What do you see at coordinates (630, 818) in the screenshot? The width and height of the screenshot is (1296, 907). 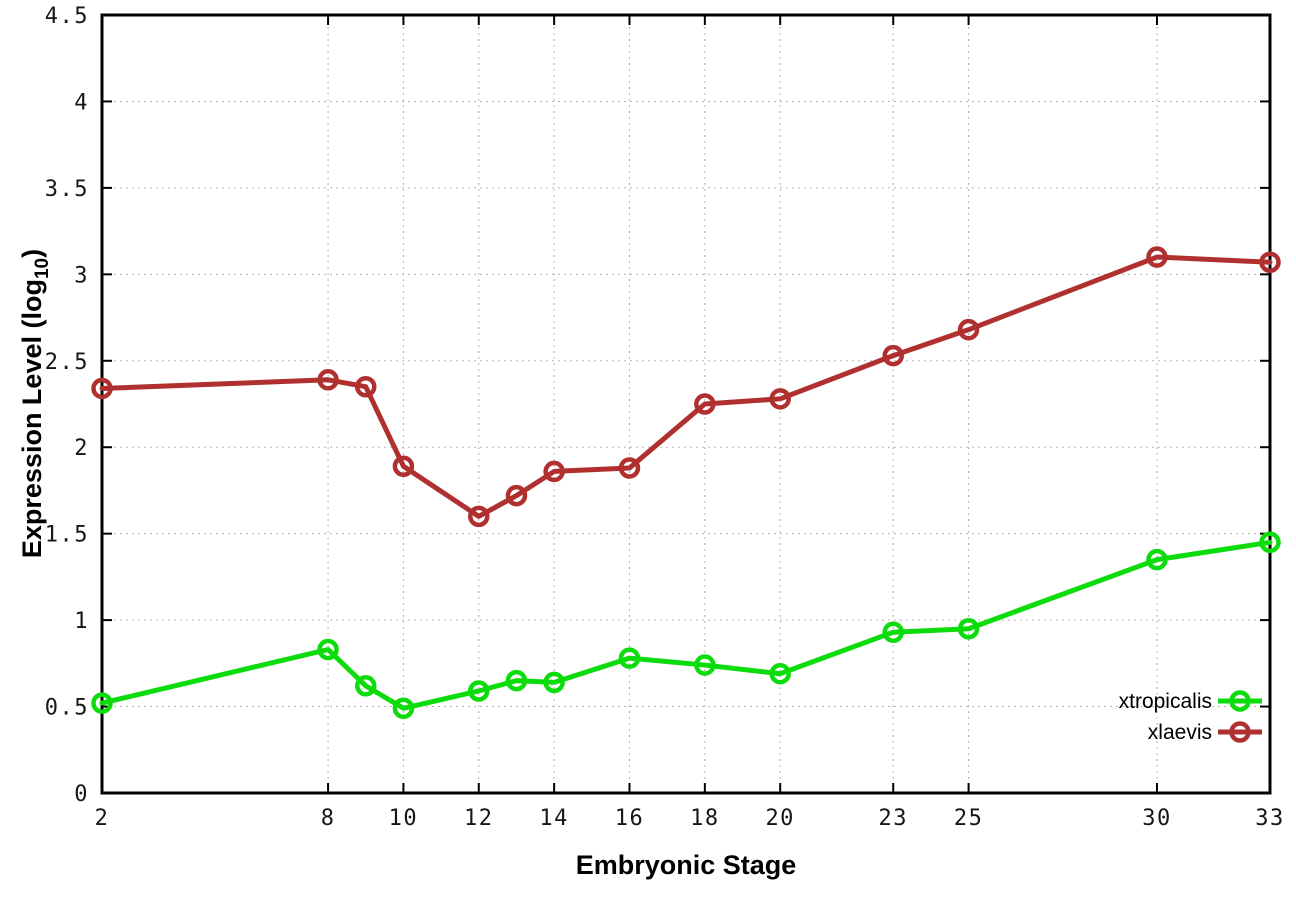 I see `x-tick-label: 16` at bounding box center [630, 818].